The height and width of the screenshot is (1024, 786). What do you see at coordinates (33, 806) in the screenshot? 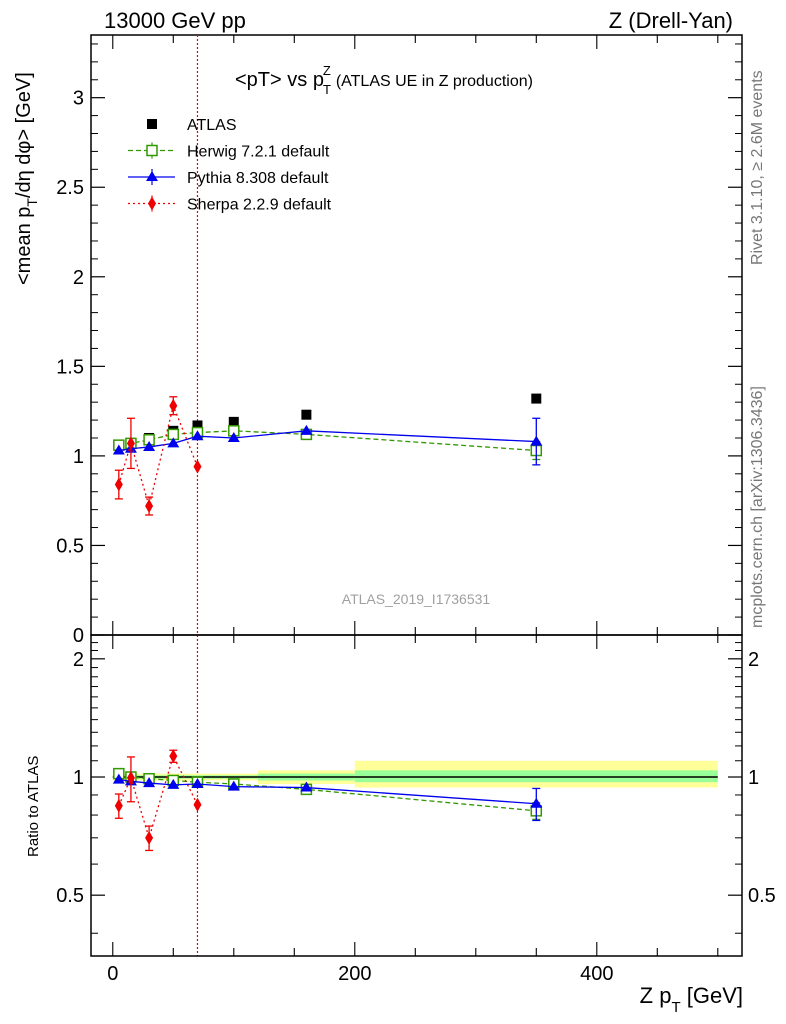
I see `ratio-ylabel: Ratio to ATLAS` at bounding box center [33, 806].